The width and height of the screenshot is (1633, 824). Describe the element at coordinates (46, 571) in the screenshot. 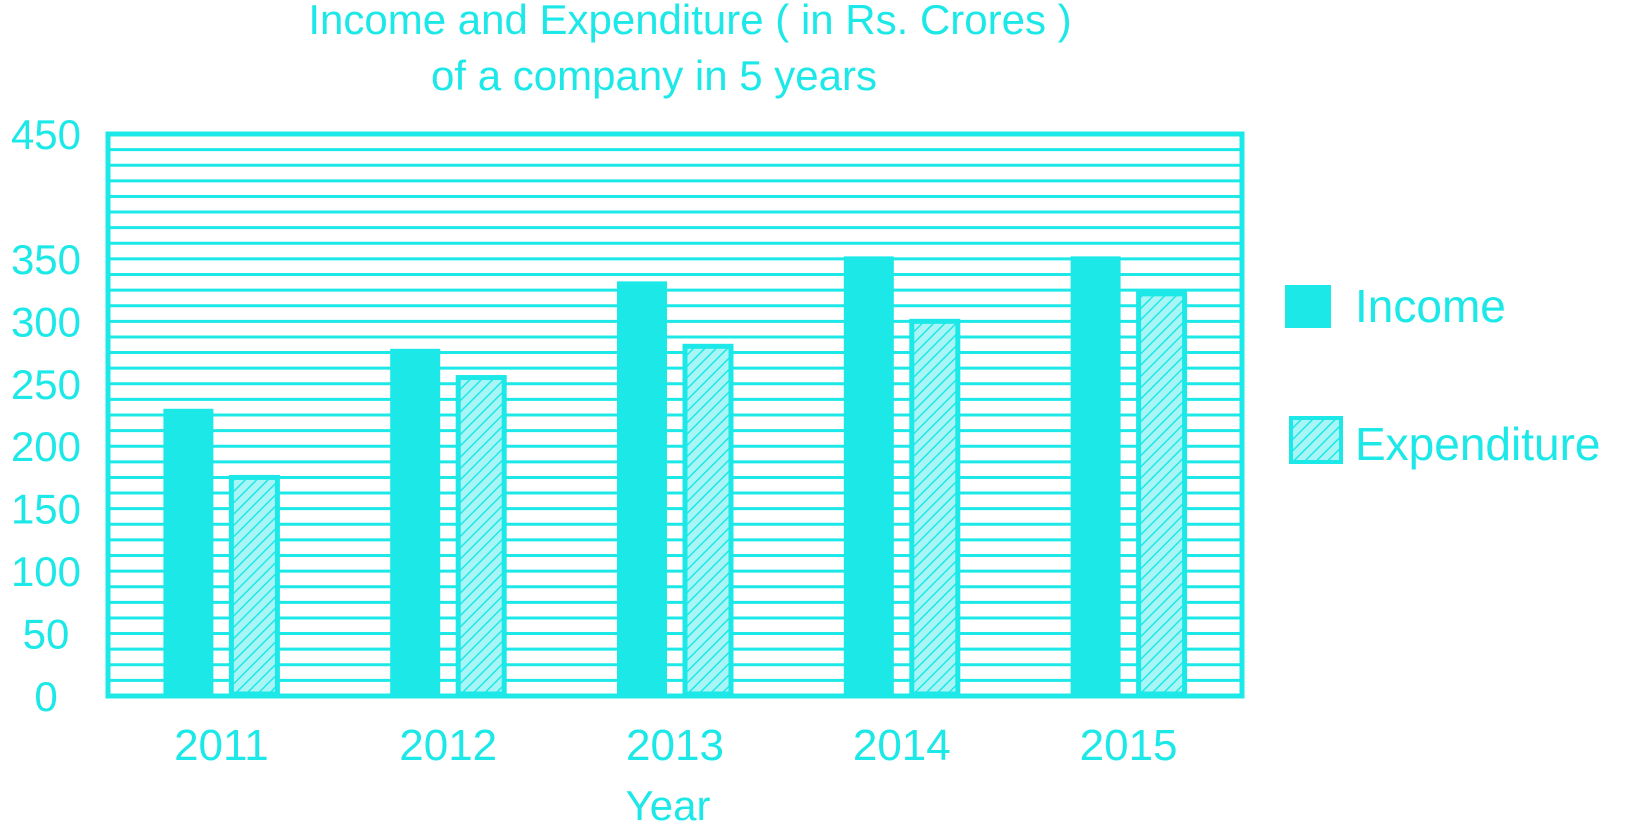

I see `y-tick-label: 100` at that location.